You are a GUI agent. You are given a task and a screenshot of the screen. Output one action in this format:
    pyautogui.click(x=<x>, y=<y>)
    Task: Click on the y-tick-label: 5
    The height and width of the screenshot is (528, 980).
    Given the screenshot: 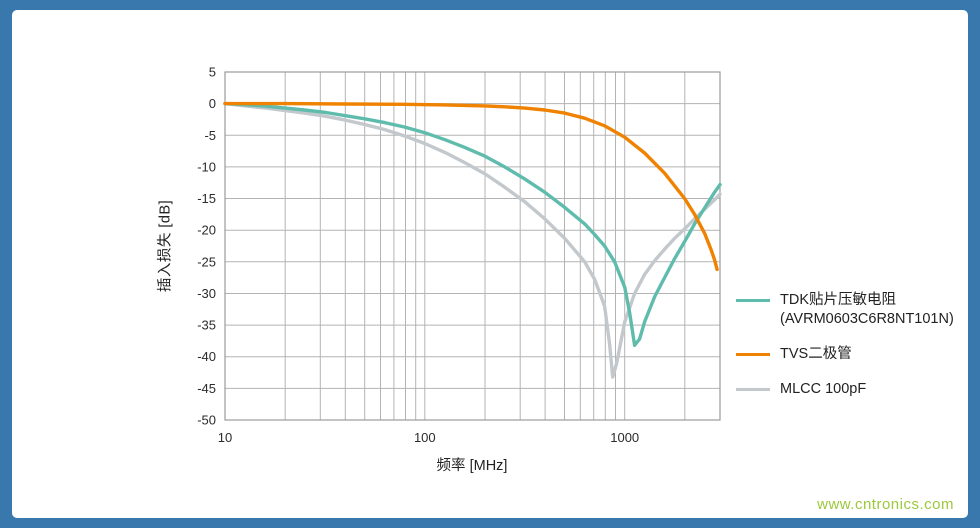 What is the action you would take?
    pyautogui.click(x=212, y=72)
    